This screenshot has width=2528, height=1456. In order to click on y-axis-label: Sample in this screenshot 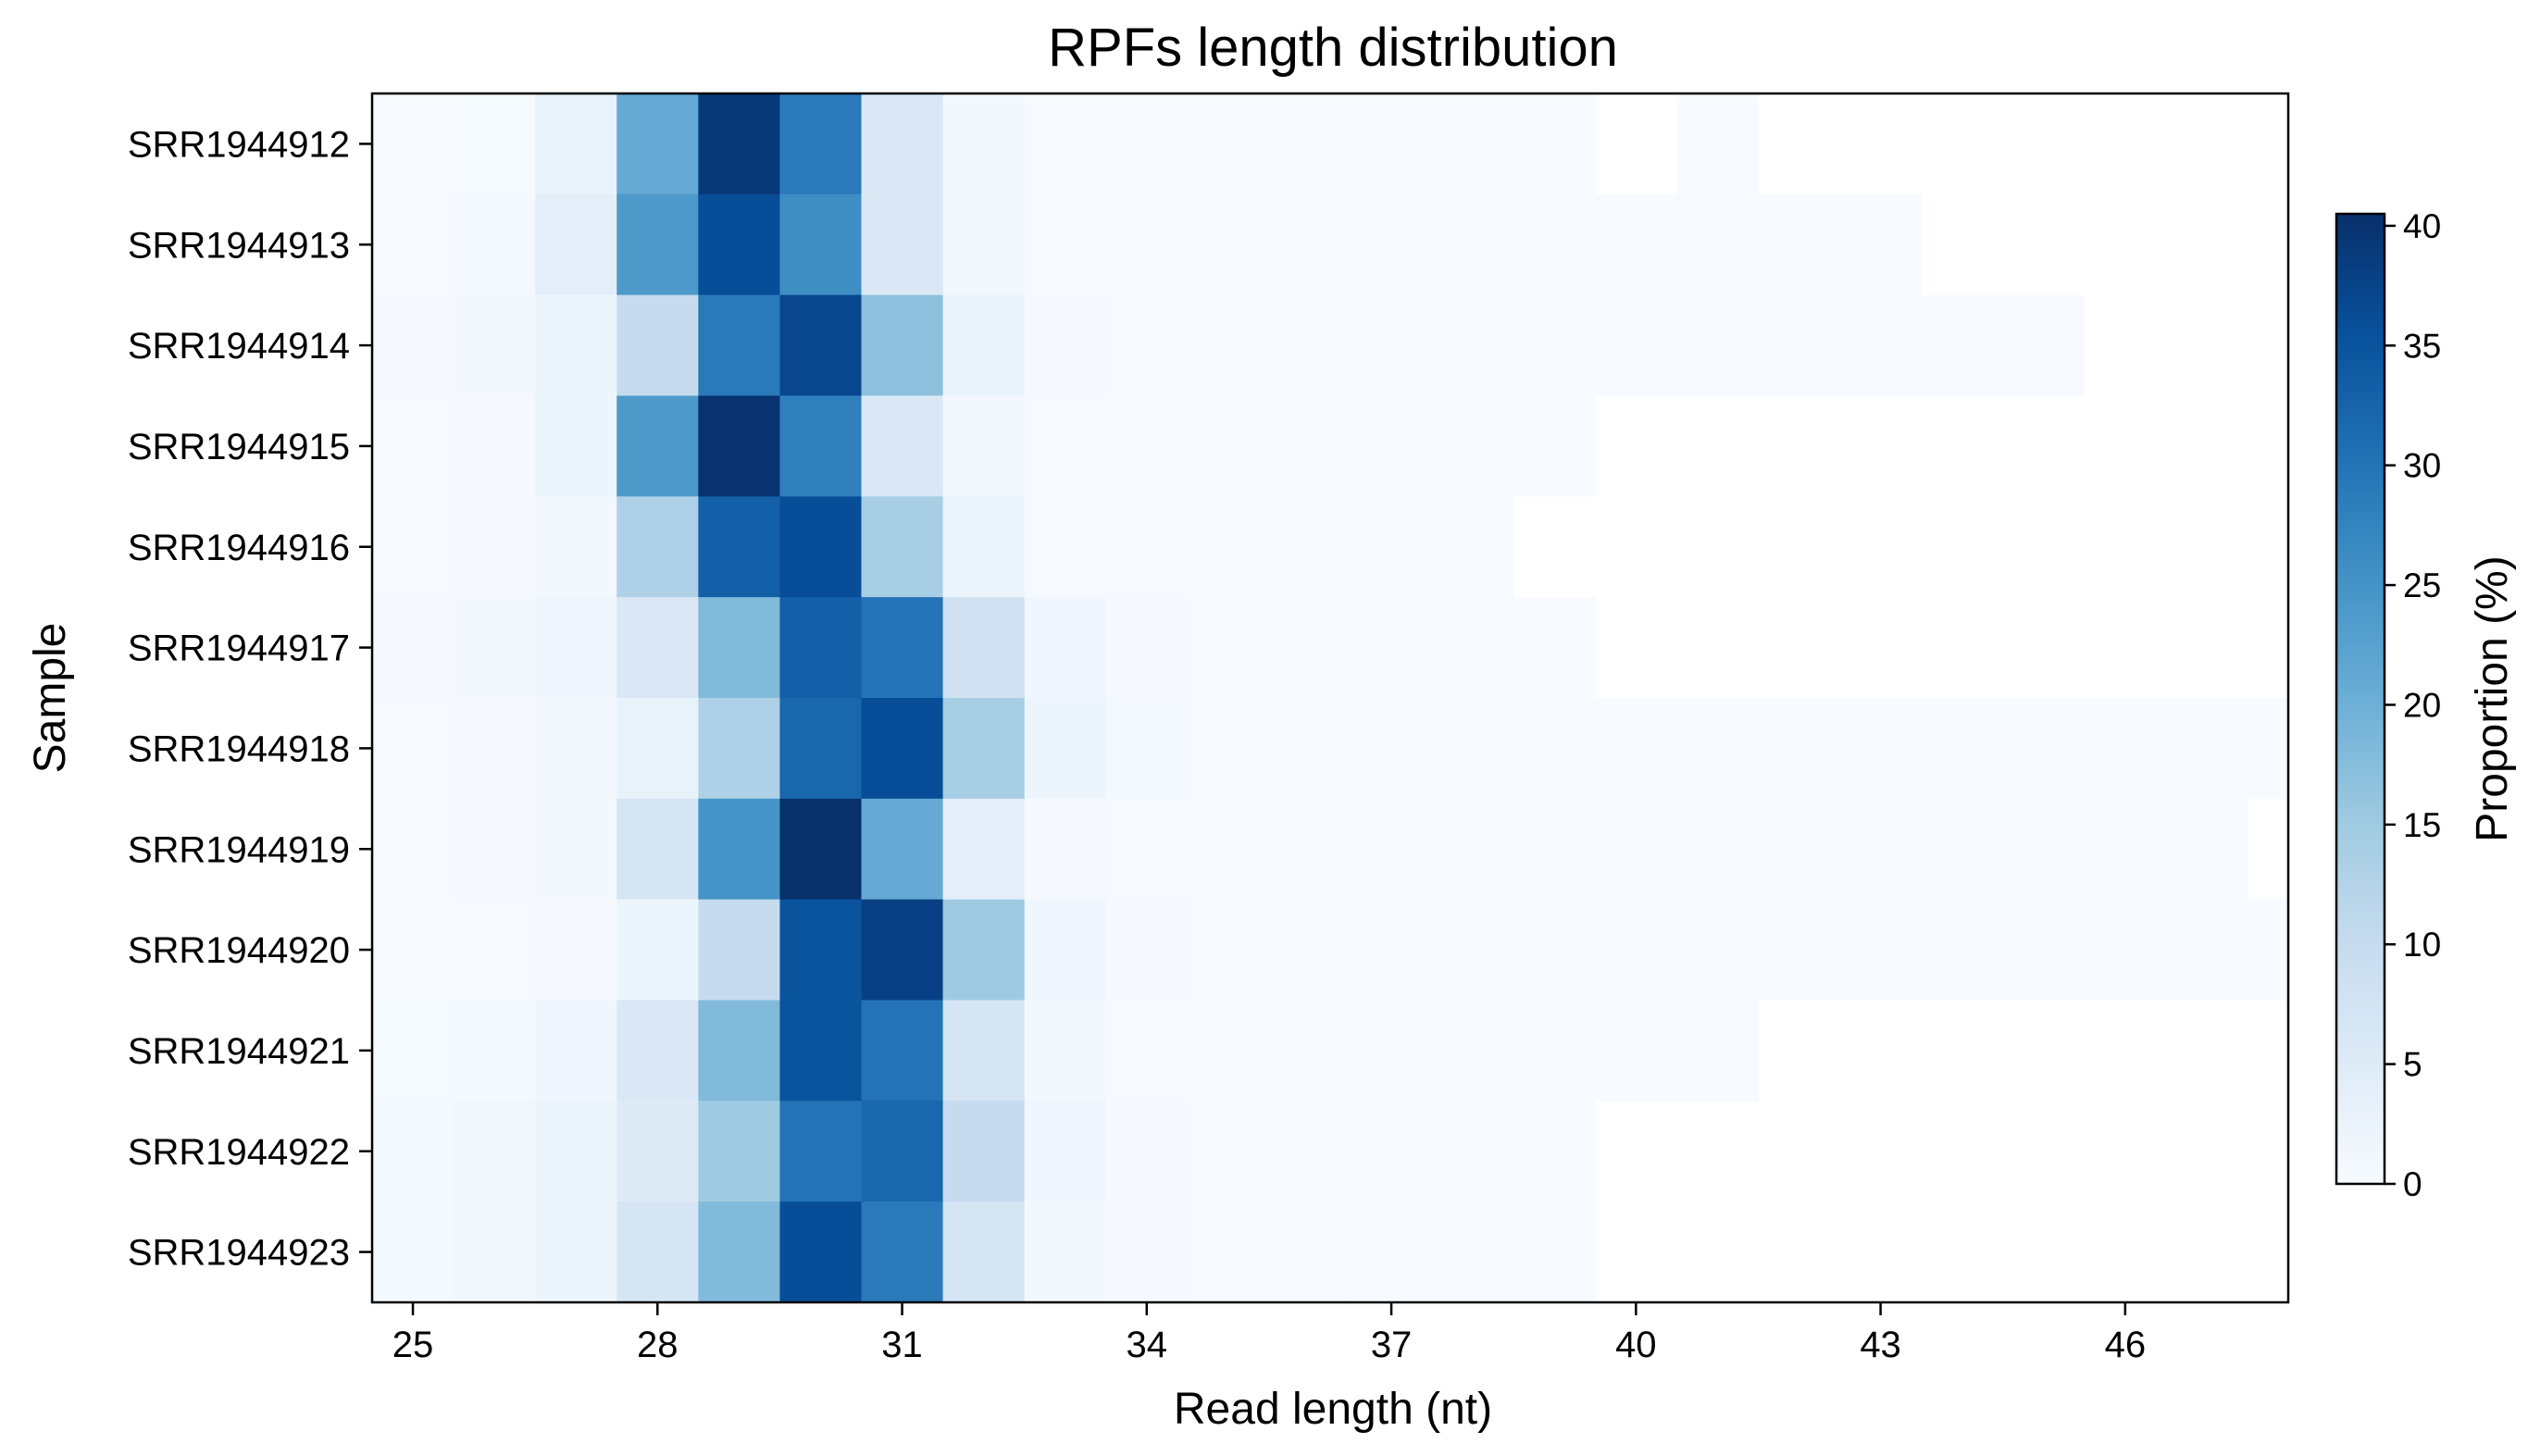, I will do `click(50, 698)`.